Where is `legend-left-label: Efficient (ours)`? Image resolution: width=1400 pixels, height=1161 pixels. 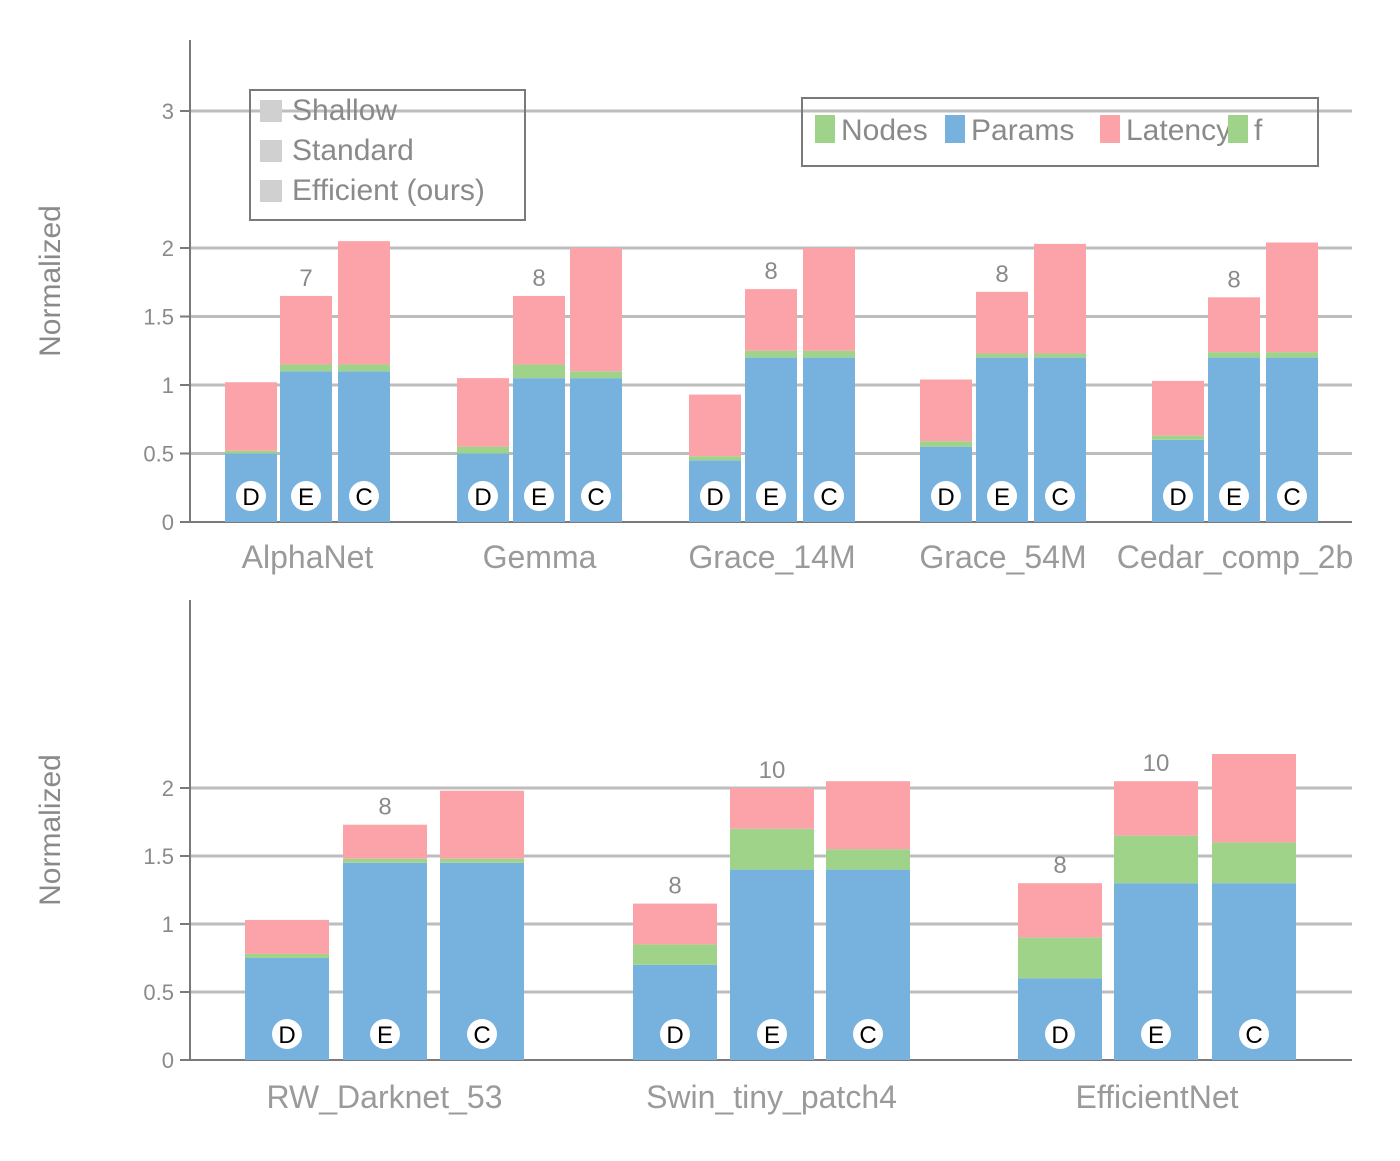 legend-left-label: Efficient (ours) is located at coordinates (388, 190).